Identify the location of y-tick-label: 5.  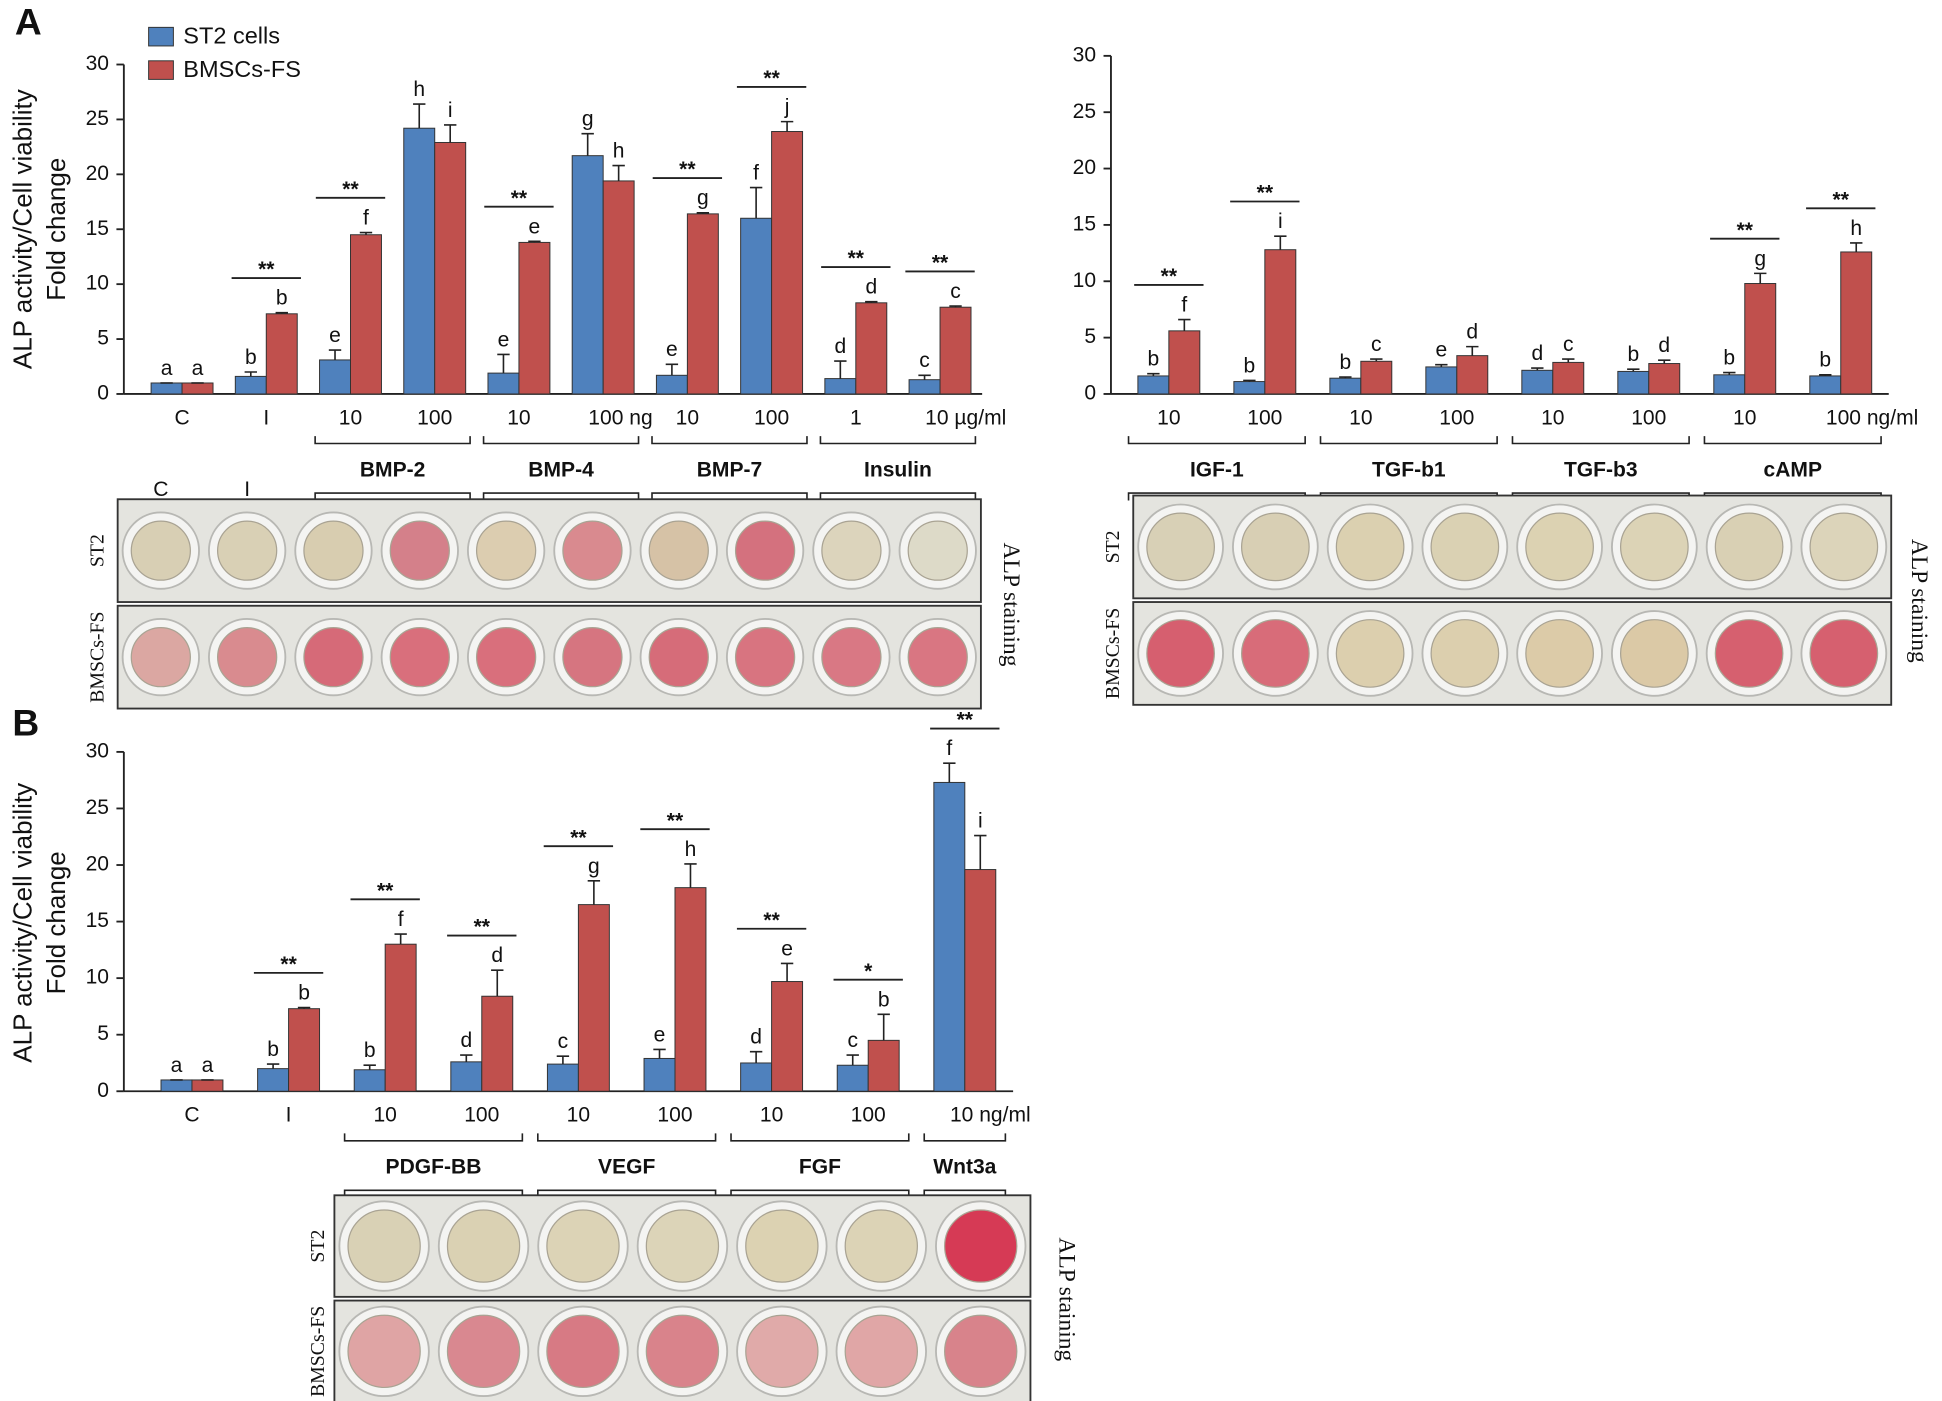
(1090, 336).